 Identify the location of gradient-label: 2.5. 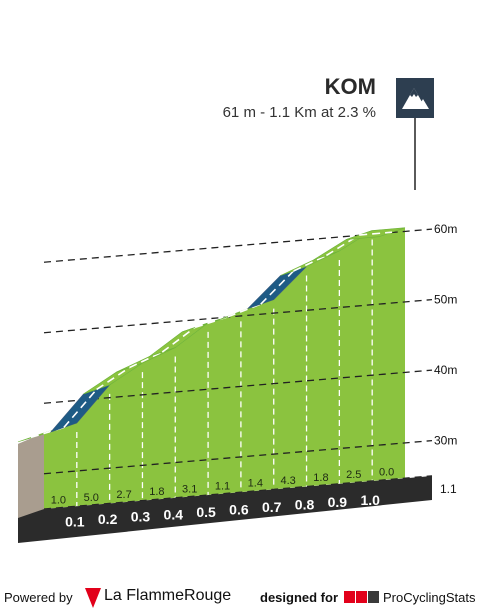
(353, 475).